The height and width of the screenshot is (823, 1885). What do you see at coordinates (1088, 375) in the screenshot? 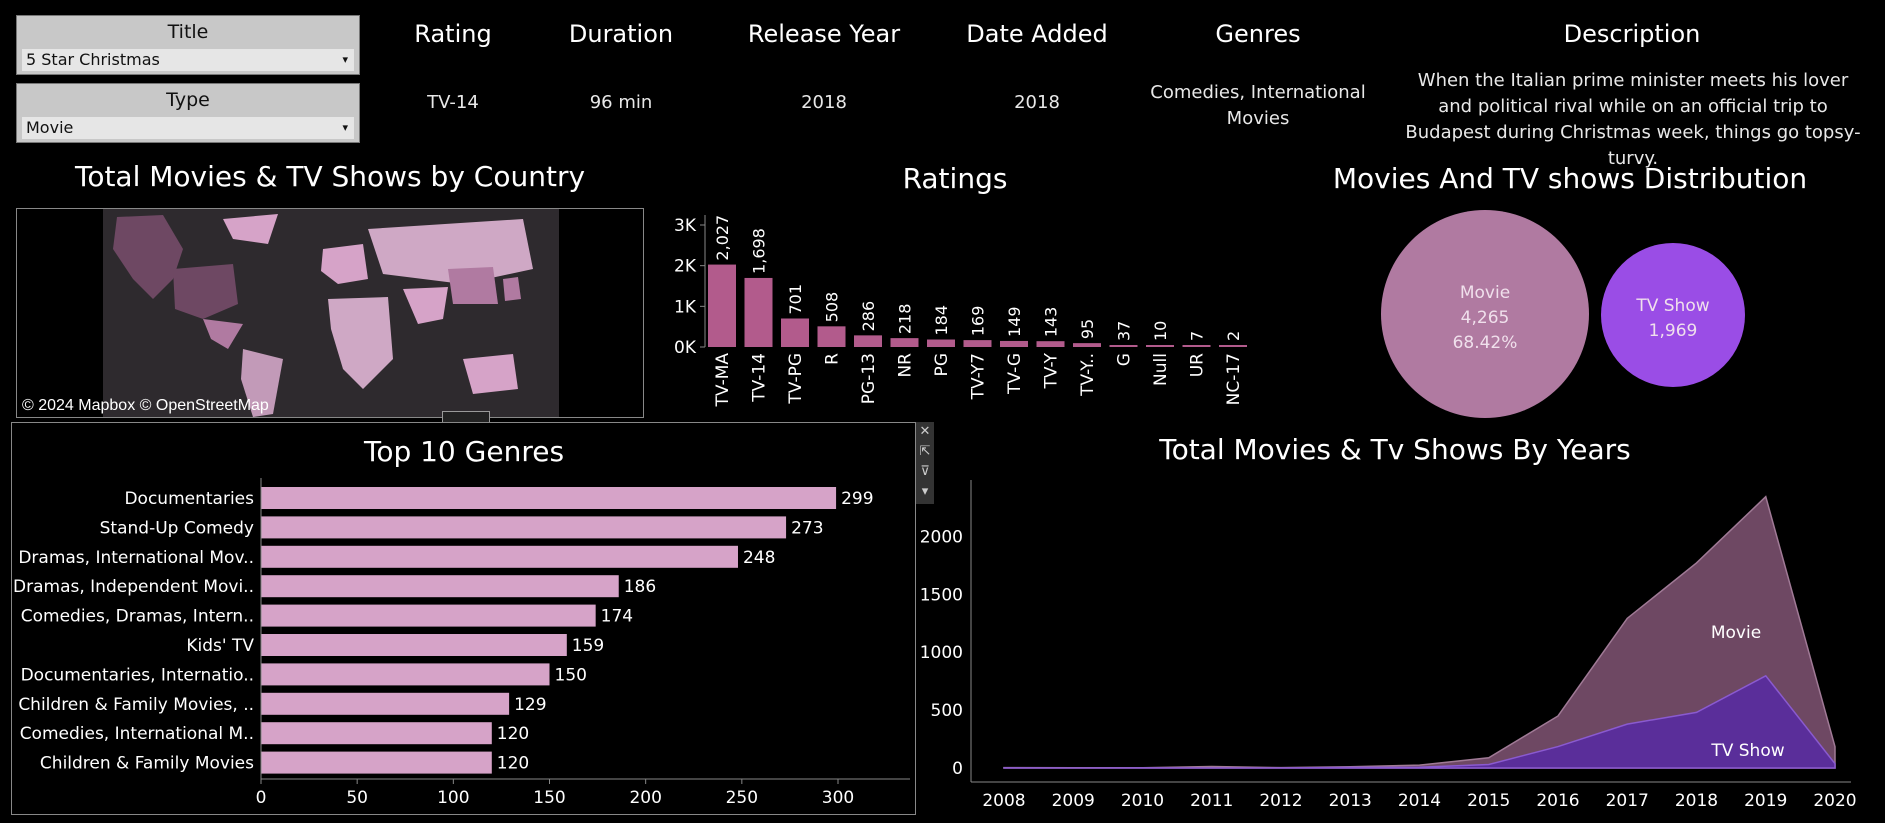
I see `ratings-x-tick: TV-Y..` at bounding box center [1088, 375].